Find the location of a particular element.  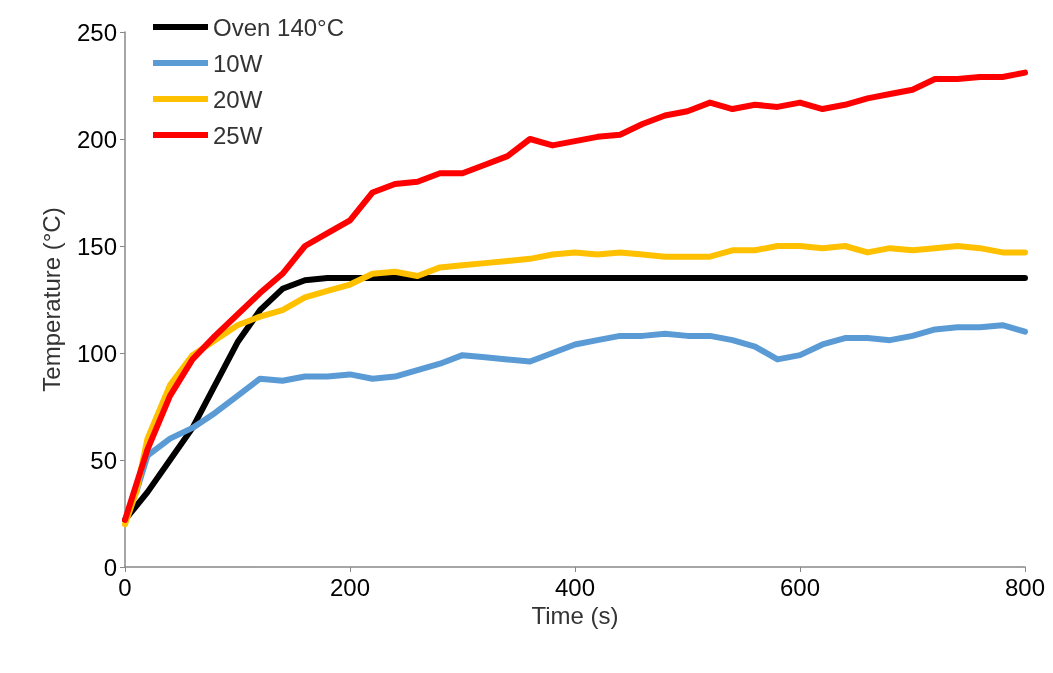

y-tick-label: 250 is located at coordinates (96, 32).